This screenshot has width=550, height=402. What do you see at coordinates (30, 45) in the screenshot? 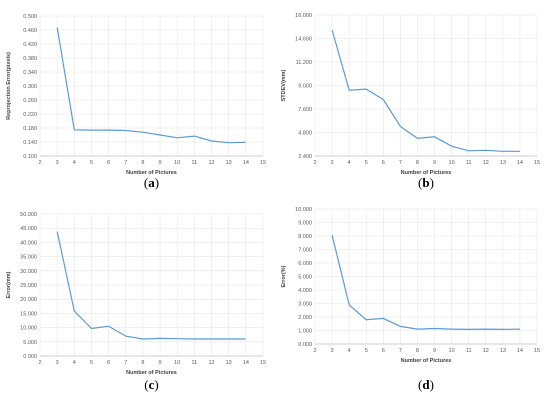
I see `y-tick-label: 0.420` at bounding box center [30, 45].